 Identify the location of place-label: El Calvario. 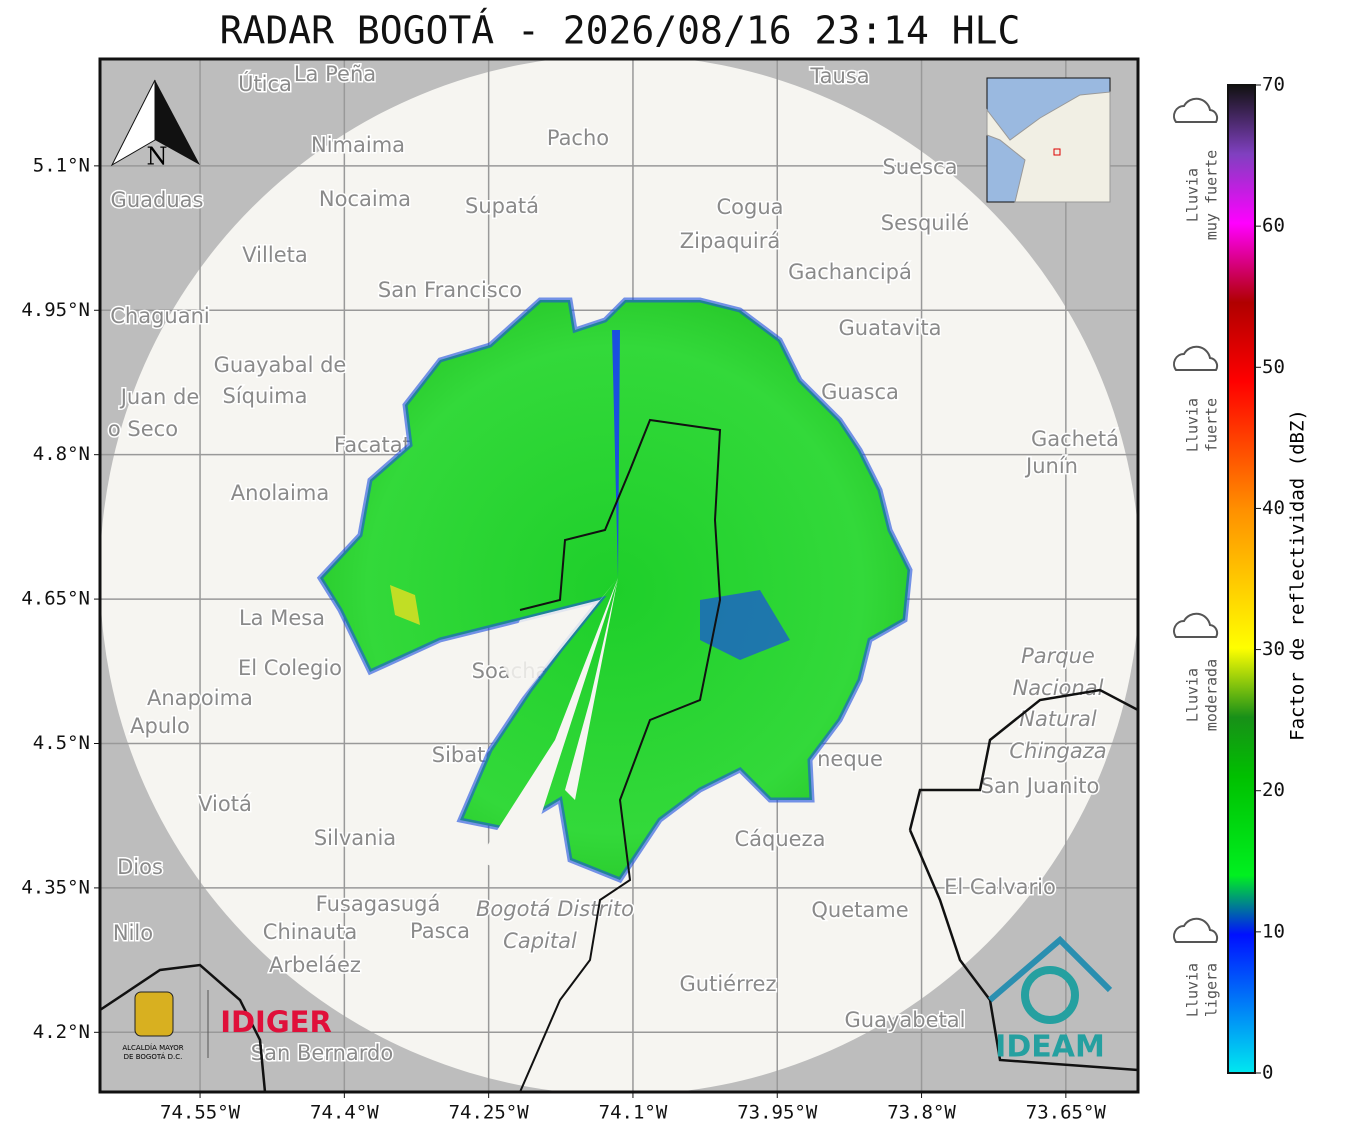
(1000, 887).